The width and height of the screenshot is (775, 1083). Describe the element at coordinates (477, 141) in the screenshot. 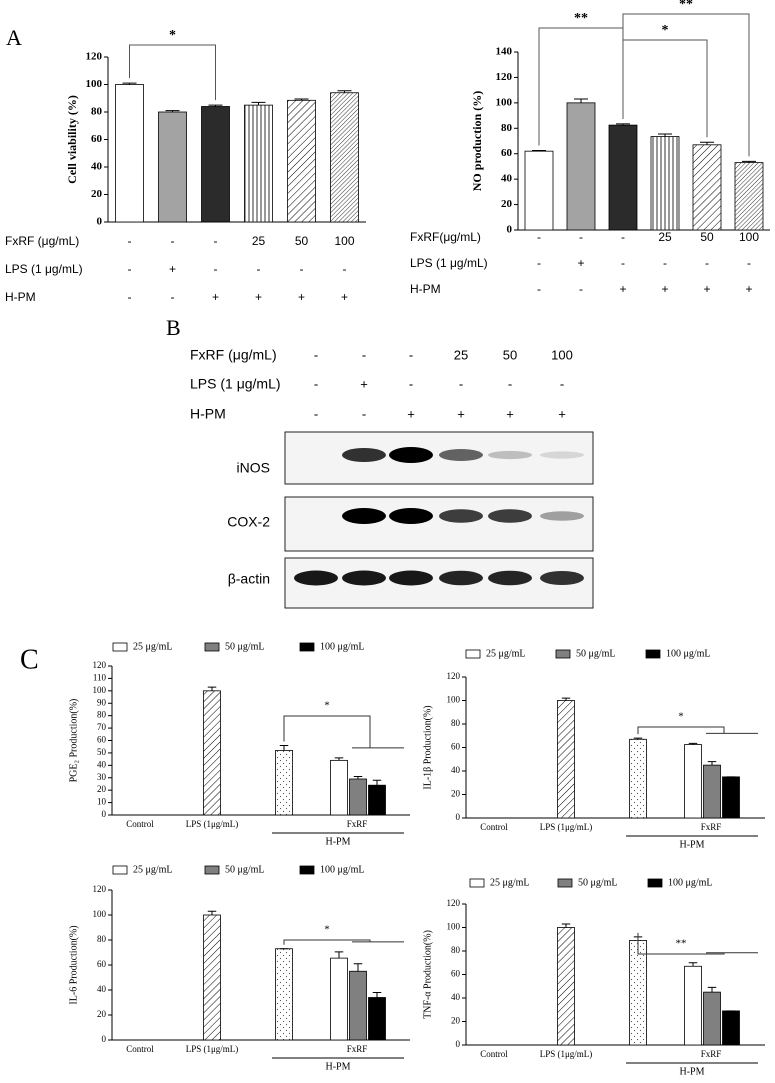

I see `y-axis-label: NO production (%)` at that location.